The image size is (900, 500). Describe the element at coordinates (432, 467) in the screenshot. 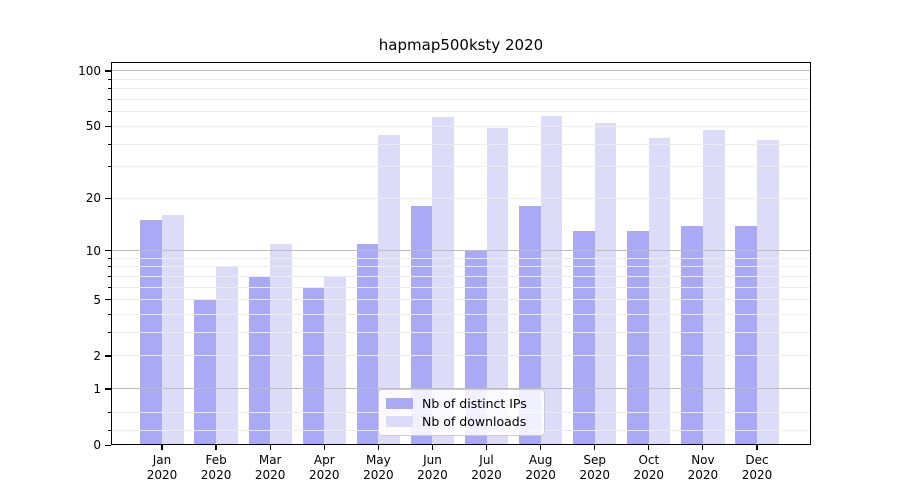

I see `x-tick-label-jun: Jun 2020` at that location.